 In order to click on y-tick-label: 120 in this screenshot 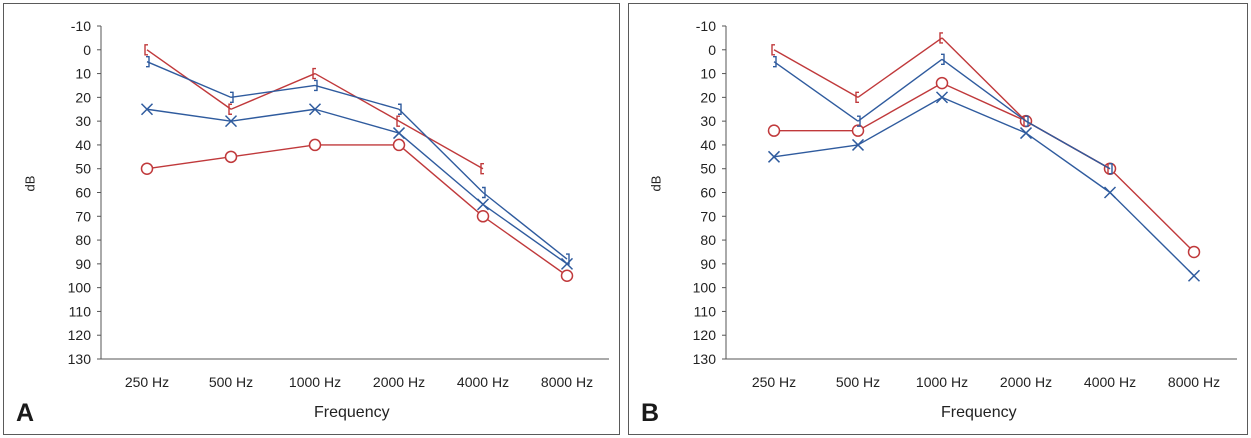, I will do `click(80, 335)`.